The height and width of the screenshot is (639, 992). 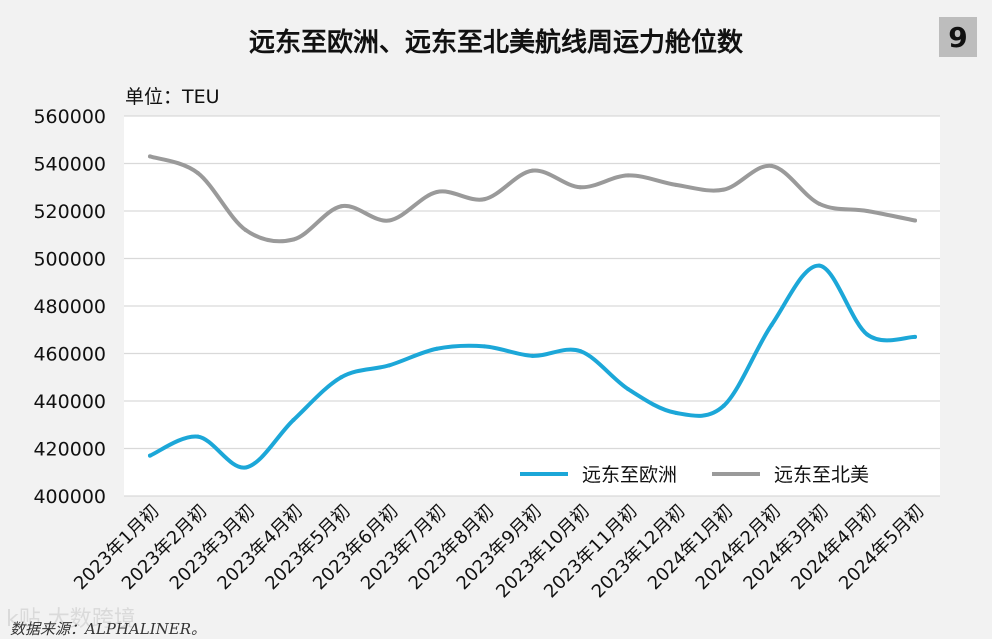 I want to click on y-tick-label: 440000, so click(x=69, y=402).